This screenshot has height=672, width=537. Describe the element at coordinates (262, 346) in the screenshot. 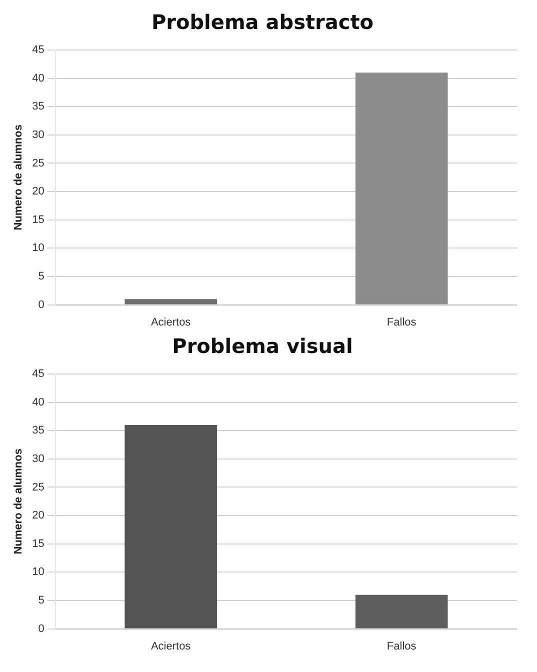

I see `chart-title: Problema visual` at that location.